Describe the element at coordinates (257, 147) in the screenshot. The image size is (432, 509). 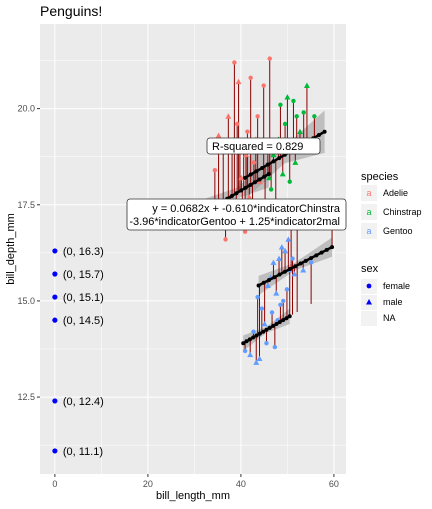
I see `r-squared-label: R-squared = 0.829` at that location.